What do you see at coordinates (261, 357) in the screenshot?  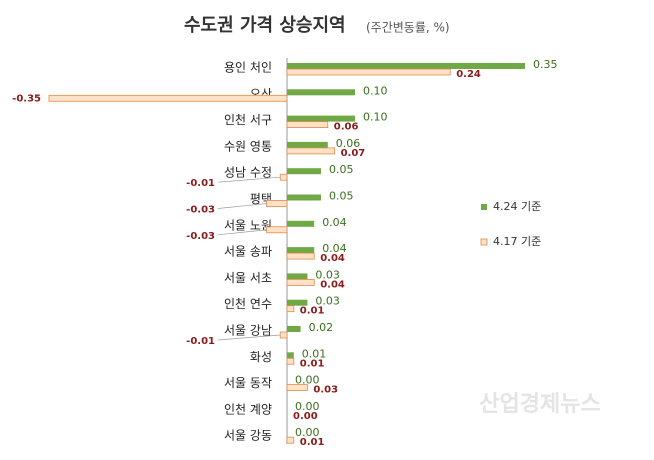 I see `y-tick-label: 화성` at bounding box center [261, 357].